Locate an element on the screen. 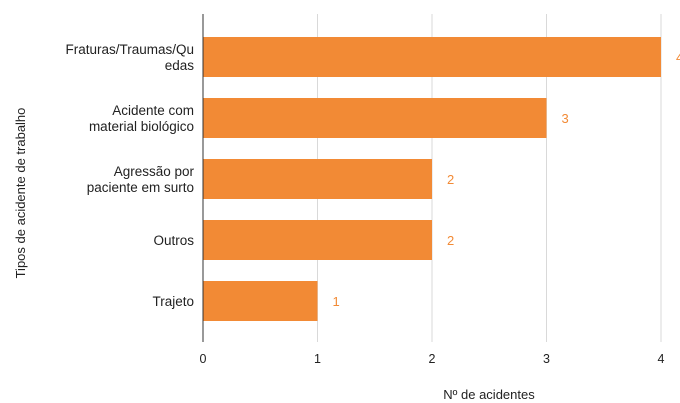 The image size is (680, 403). category-label-line: Outros is located at coordinates (173, 240).